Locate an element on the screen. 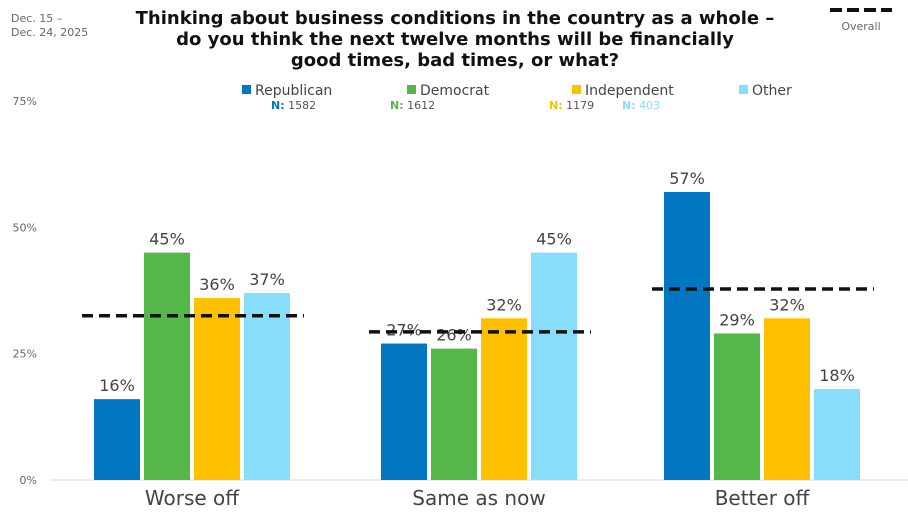 This screenshot has height=525, width=908. date-range: Dec. 15 – Dec. 24, 2025 is located at coordinates (50, 25).